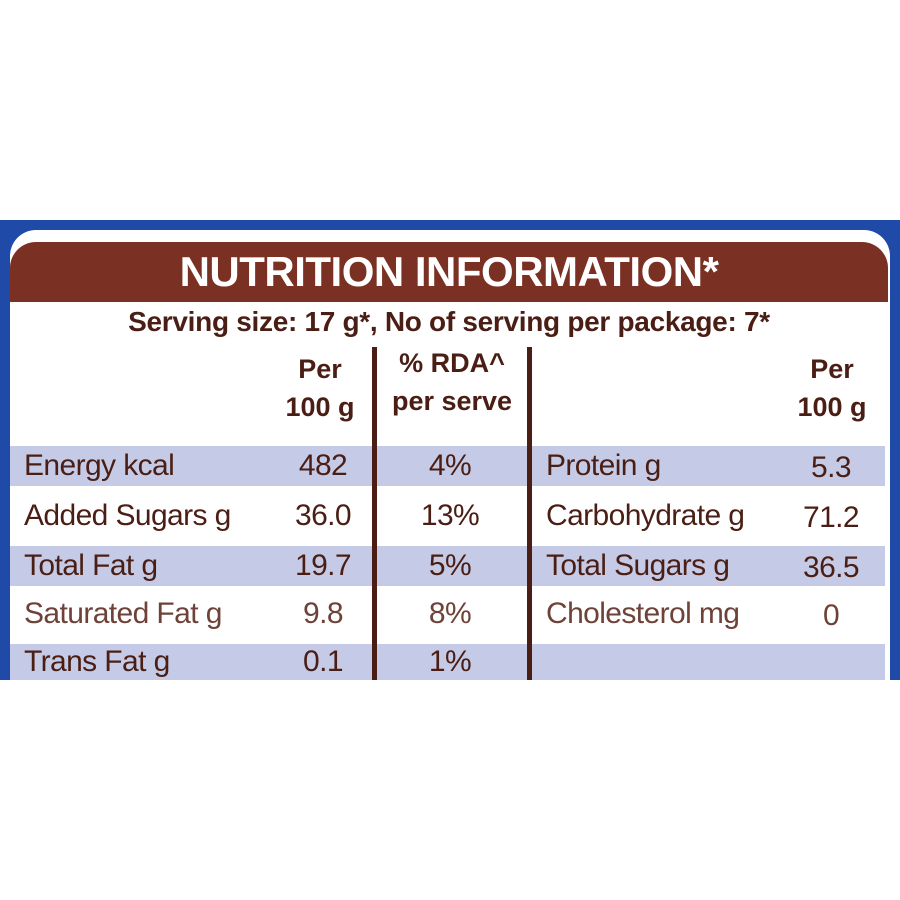  What do you see at coordinates (638, 565) in the screenshot?
I see `nutrient-name: Total Sugars g` at bounding box center [638, 565].